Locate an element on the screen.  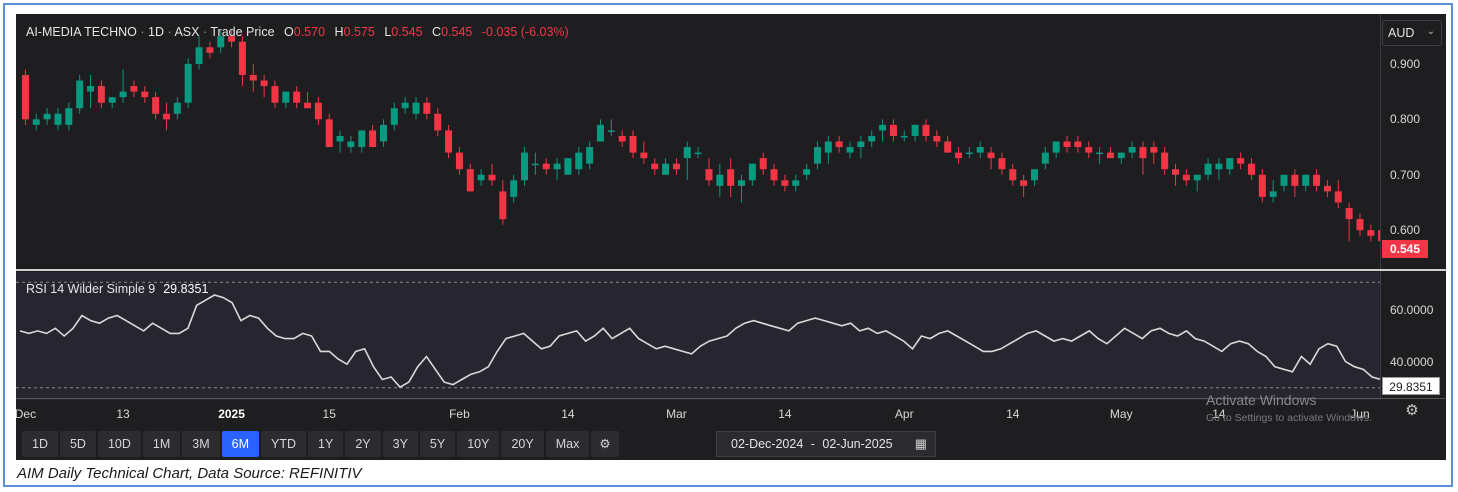
timeframe-button-5y: 5Y is located at coordinates (437, 444).